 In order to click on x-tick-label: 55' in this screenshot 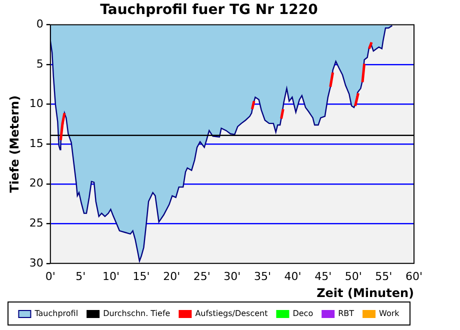, I will do `click(383, 276)`.